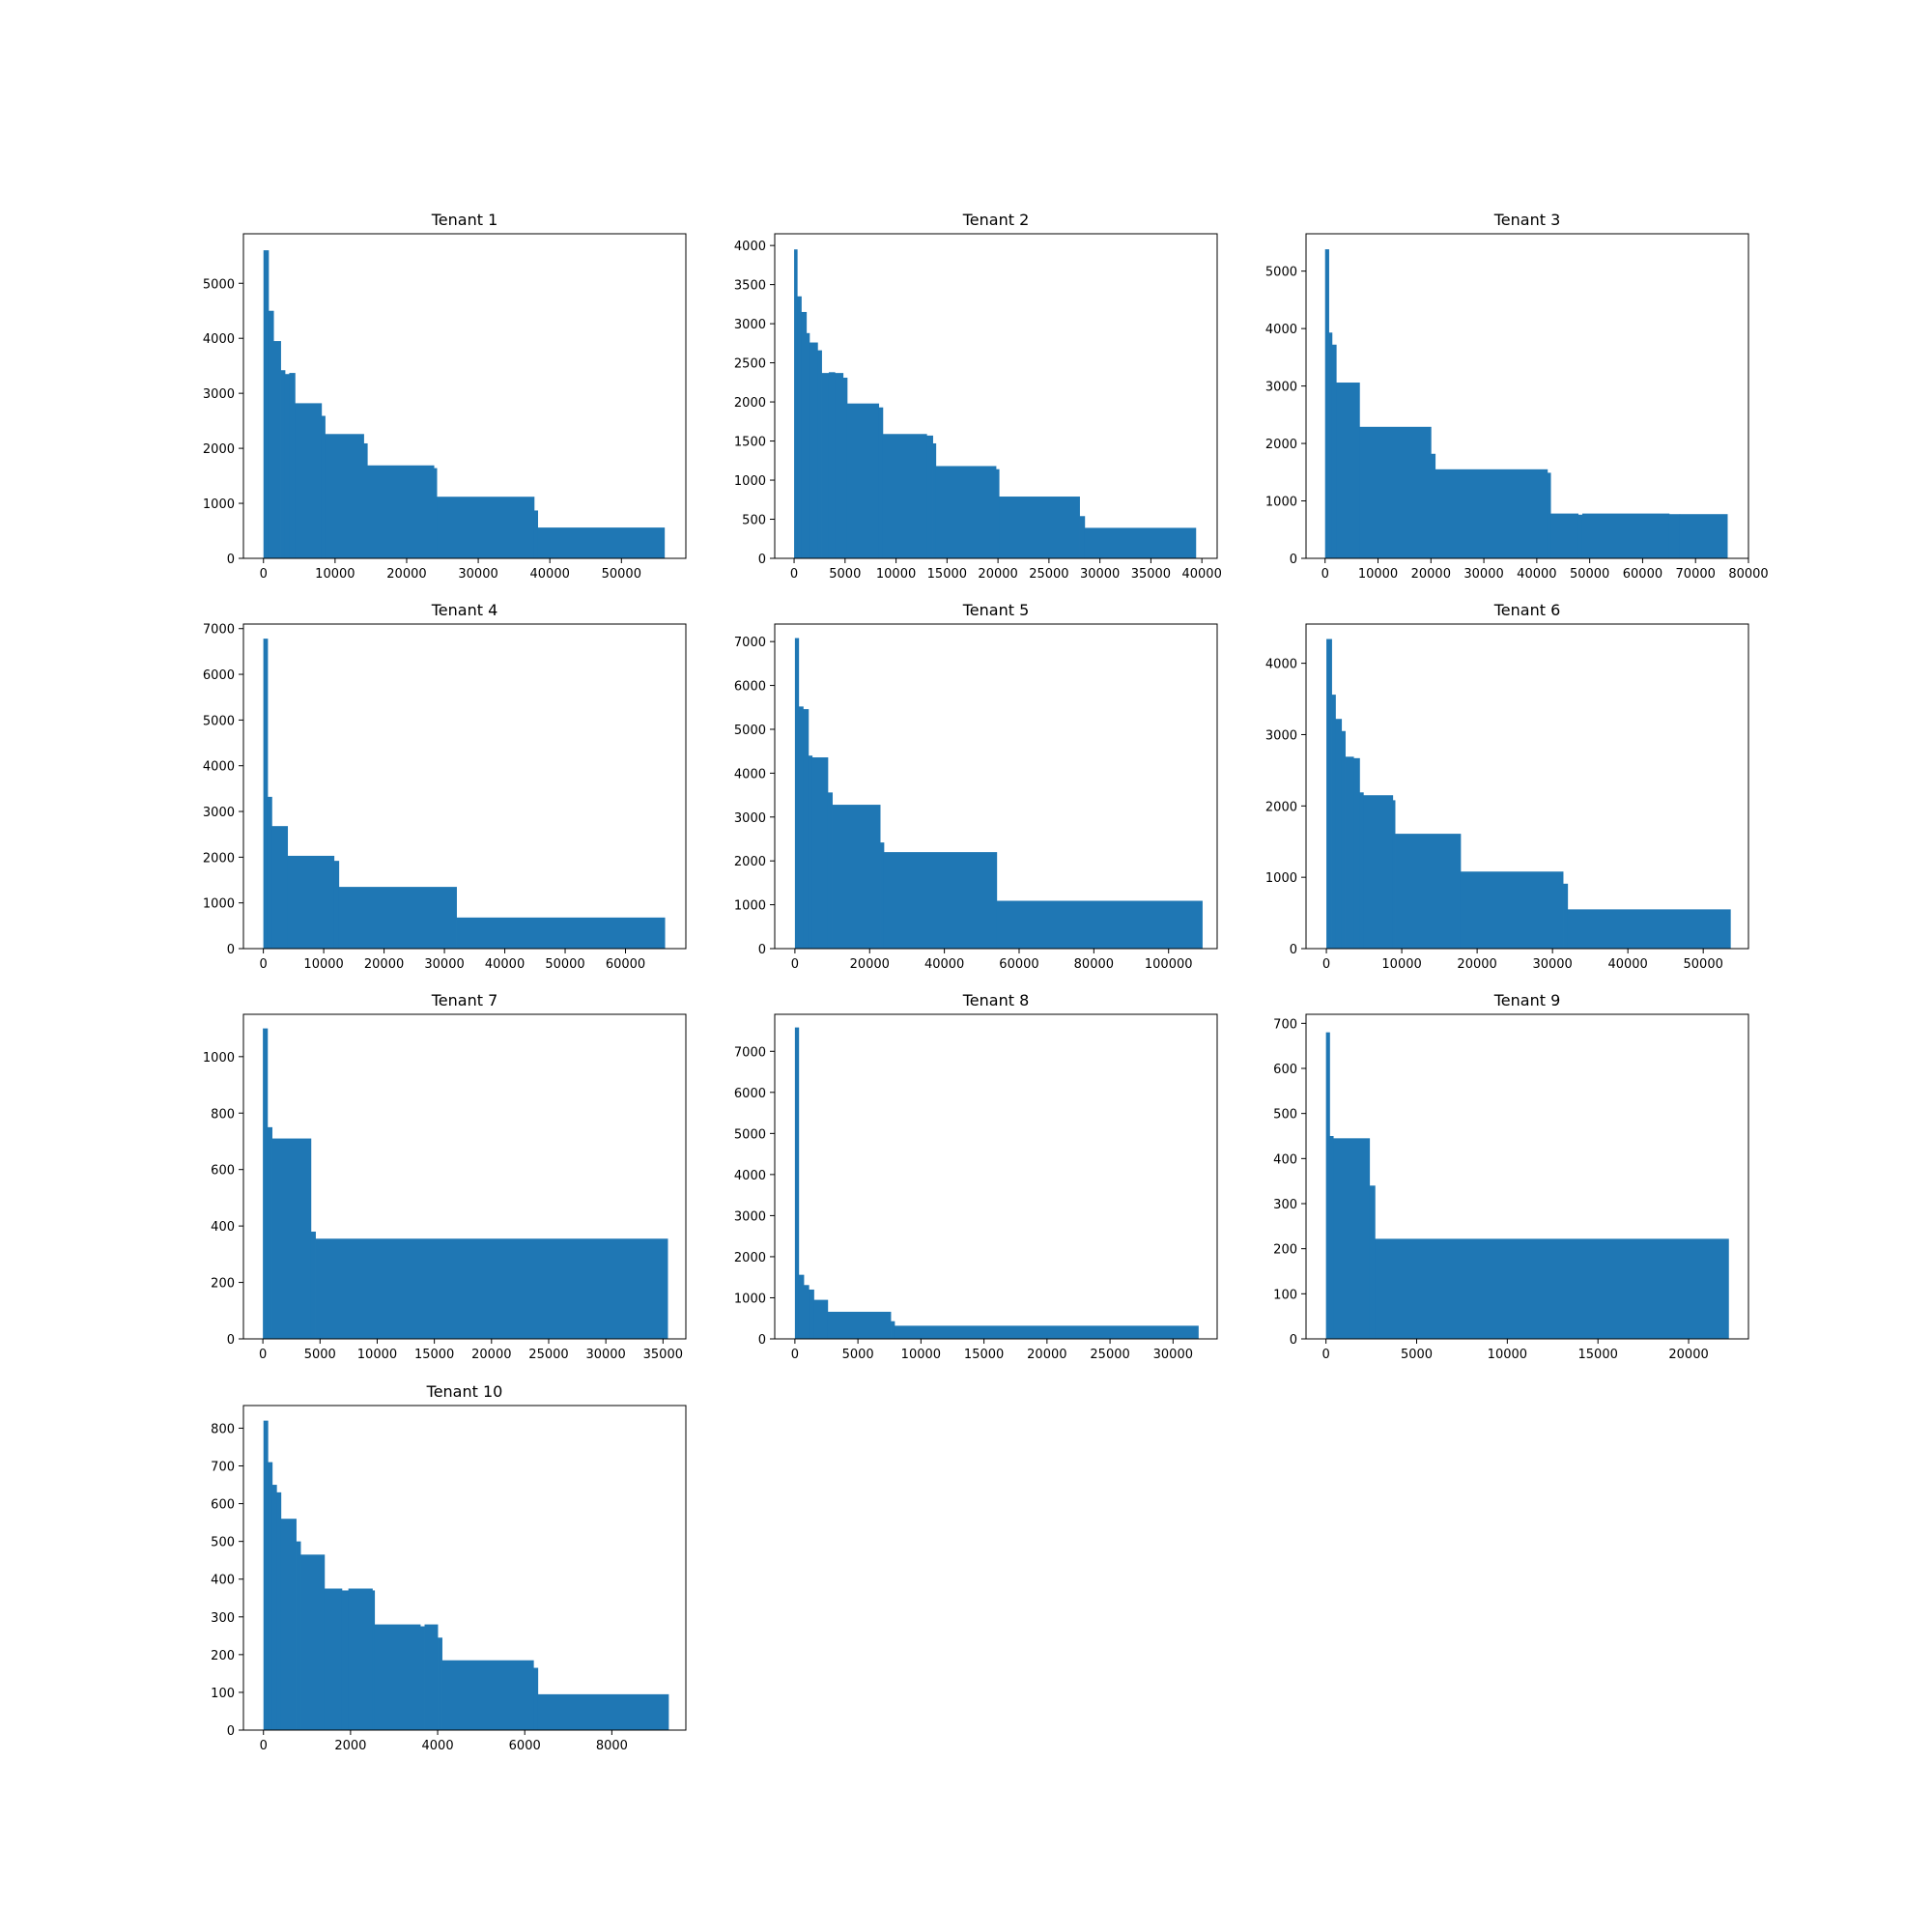  Describe the element at coordinates (1285, 1205) in the screenshot. I see `y-tick-label: 300` at that location.